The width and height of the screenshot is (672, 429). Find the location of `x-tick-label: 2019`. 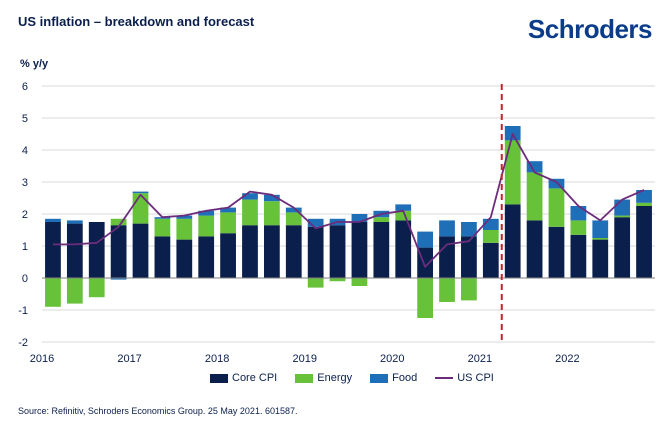

x-tick-label: 2019 is located at coordinates (304, 359).